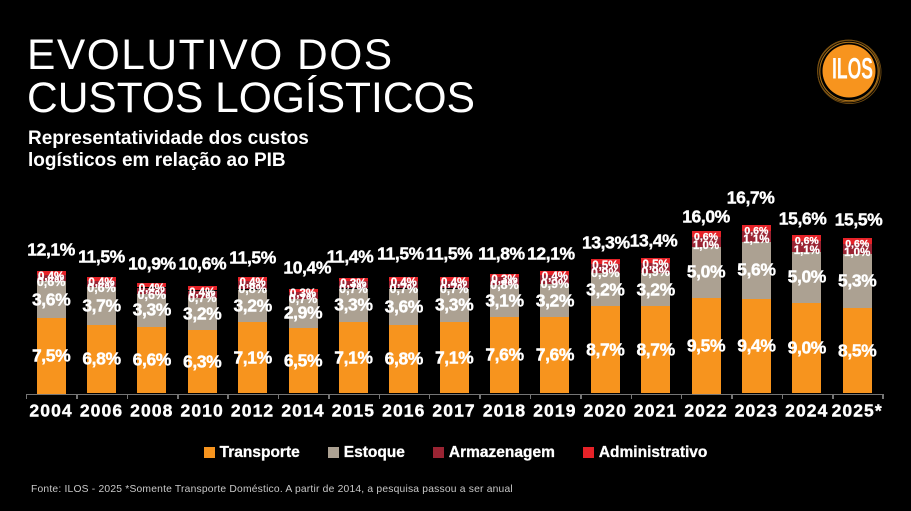 This screenshot has height=511, width=911. Describe the element at coordinates (852, 69) in the screenshot. I see `svg-text: ILOS` at that location.